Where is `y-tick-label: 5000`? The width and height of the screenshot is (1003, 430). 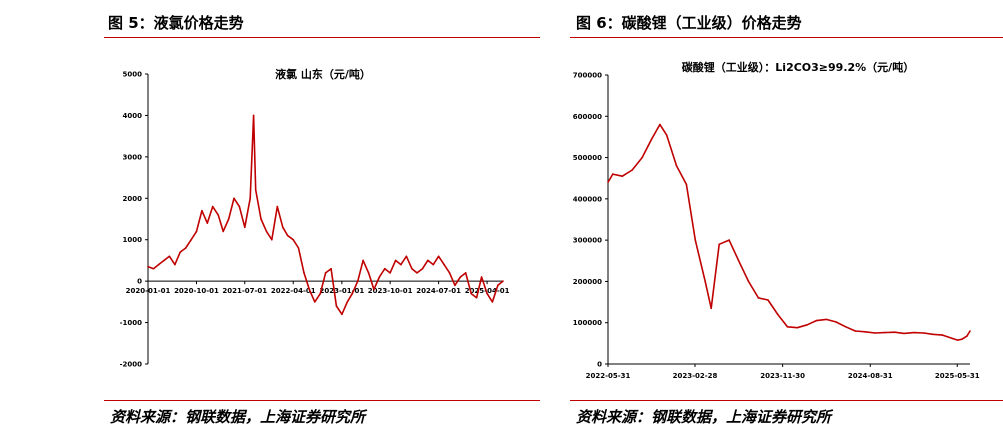
y-tick-label: 5000 is located at coordinates (133, 75).